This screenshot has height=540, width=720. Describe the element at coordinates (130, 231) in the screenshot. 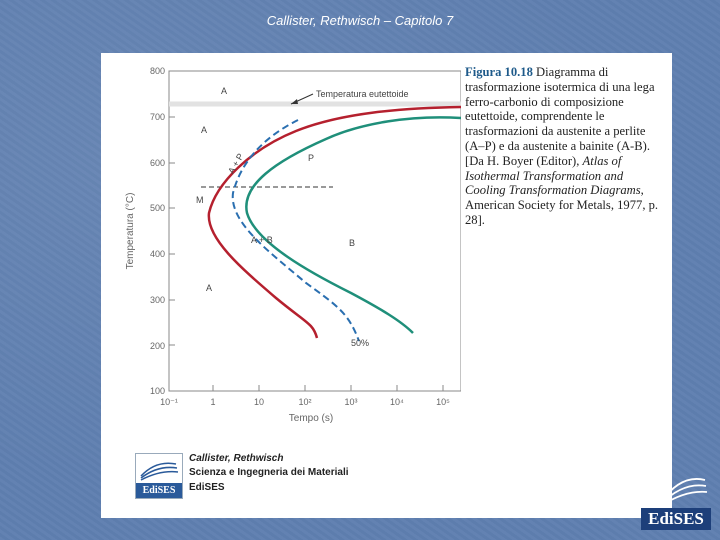

I see `y-axis-title: Temperatura (°C)` at that location.